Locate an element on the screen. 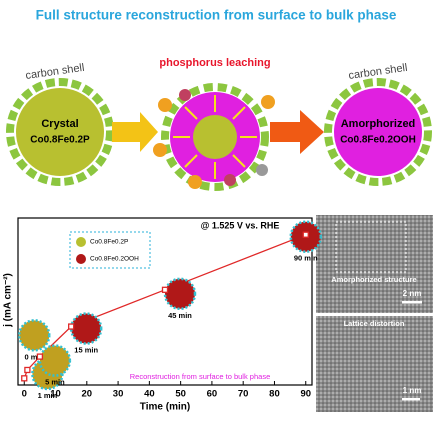 The image size is (433, 433). left-label: Crystal is located at coordinates (59, 124).